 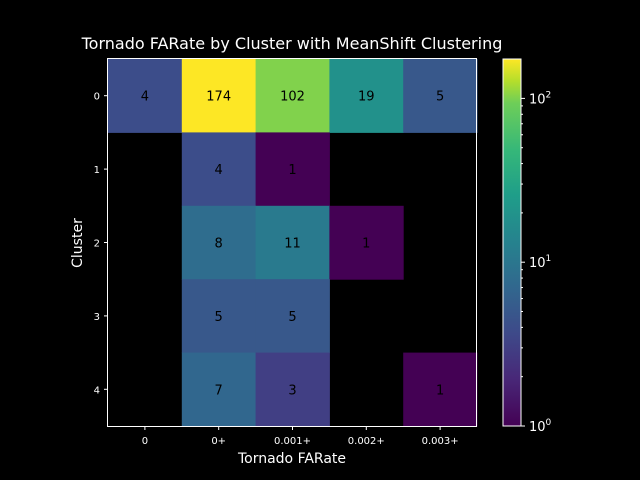 I want to click on colorbar-tick-exponent: 1, so click(x=549, y=259).